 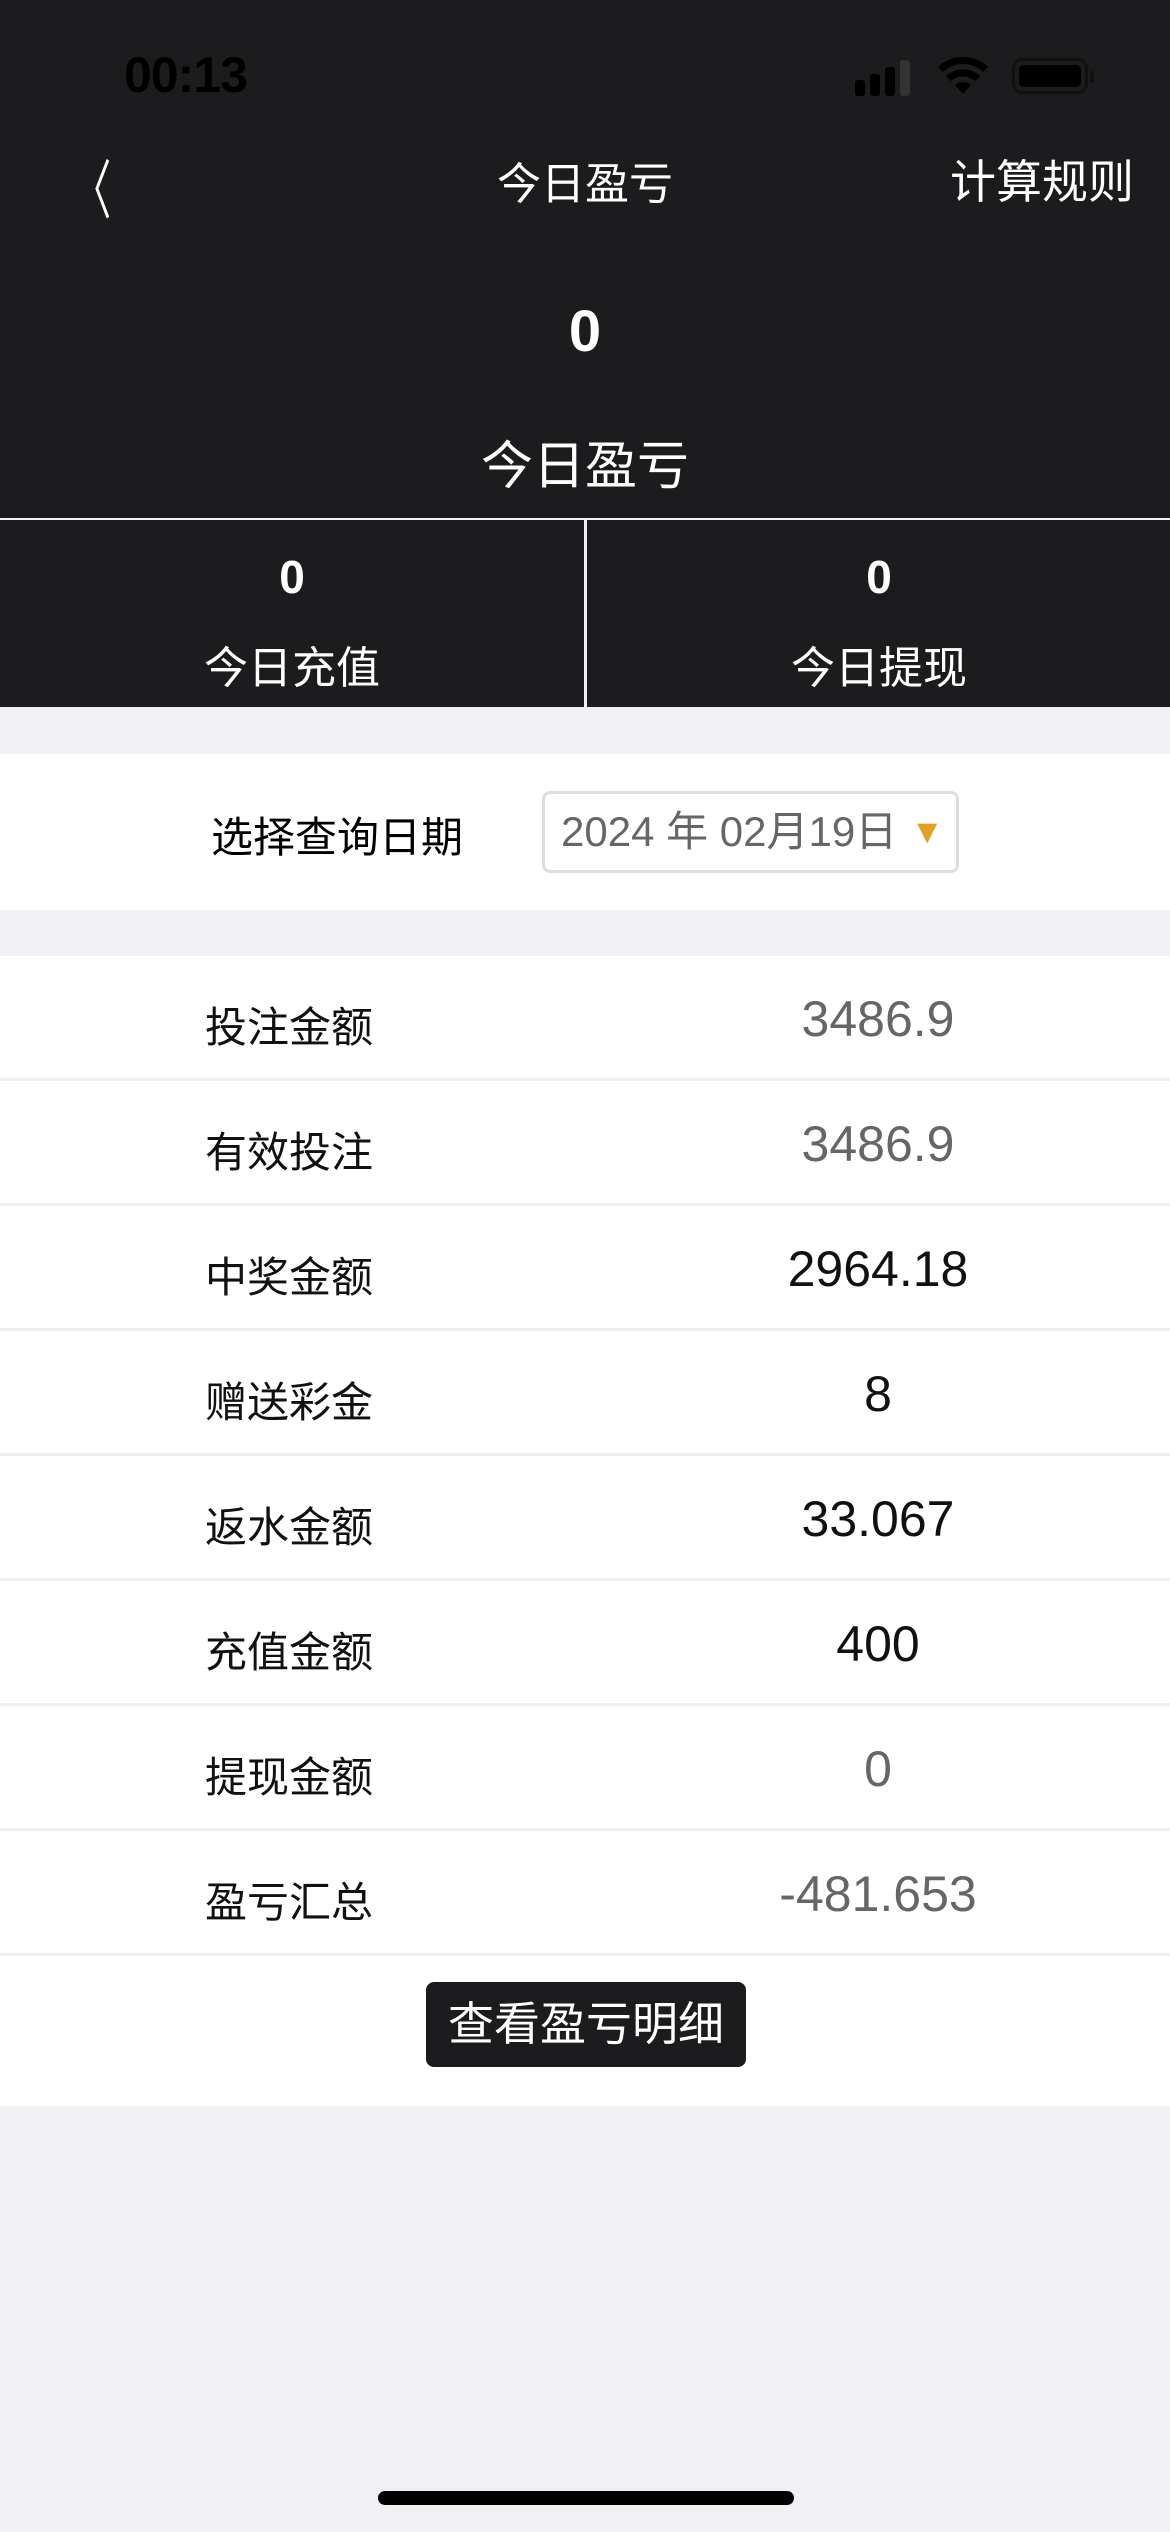 I want to click on dropdown-arrow-icon: ▼, so click(x=927, y=832).